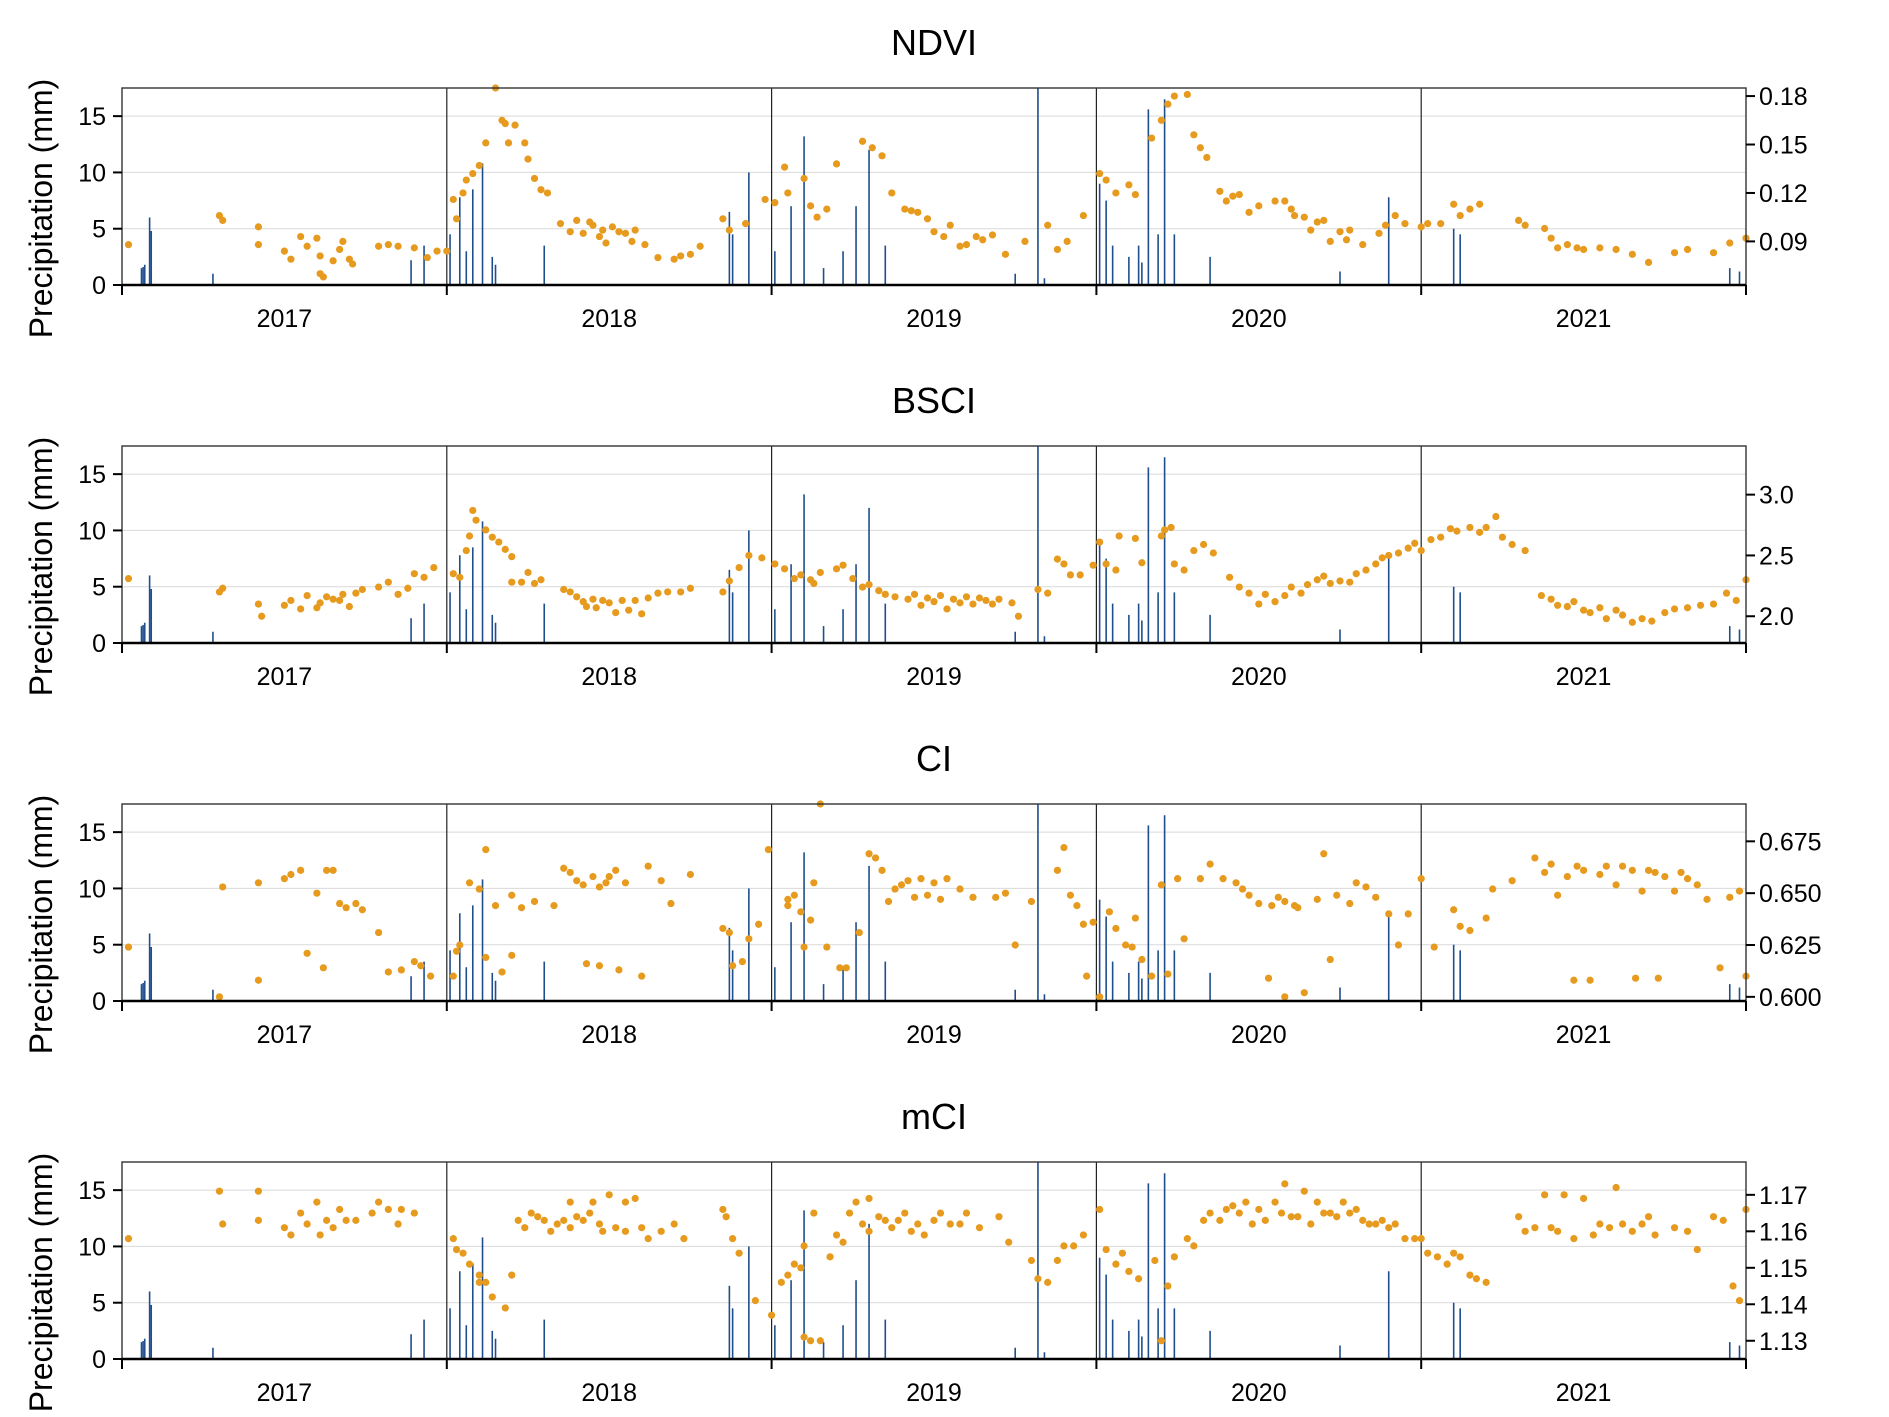 This screenshot has width=1889, height=1417. I want to click on right-tick-label: 2.0, so click(1776, 617).